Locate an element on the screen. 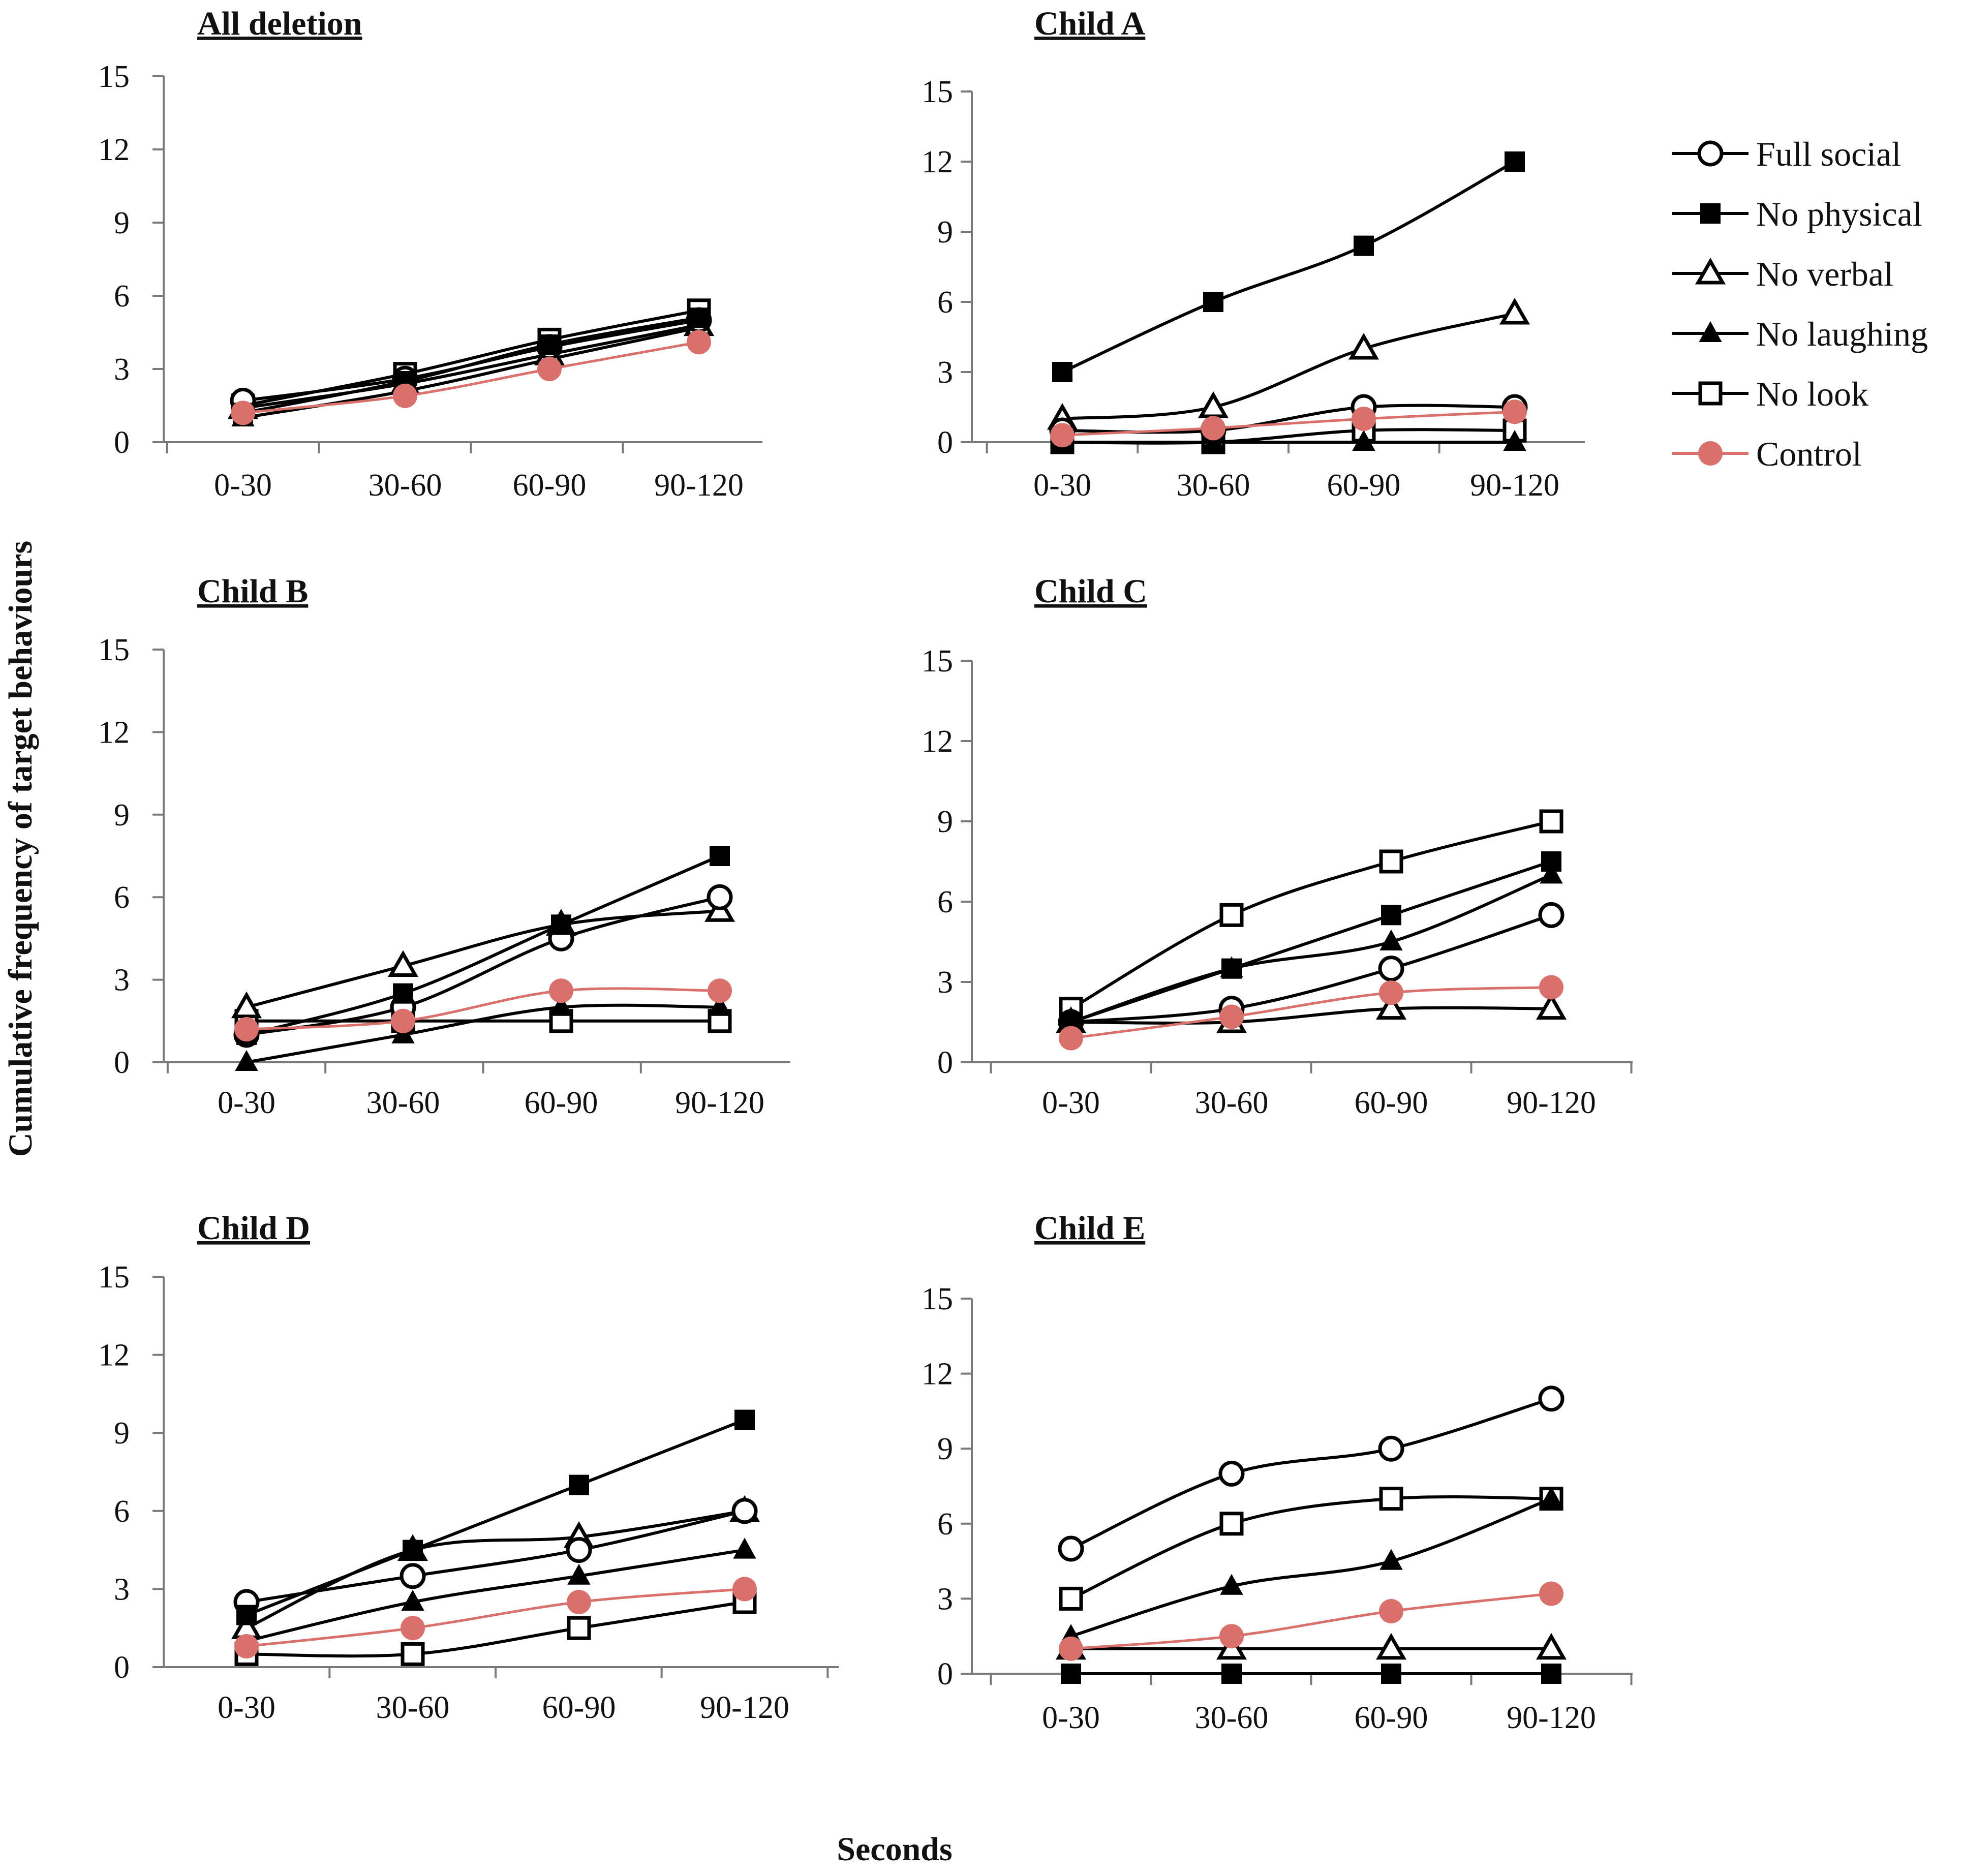 The image size is (1963, 1876). x-axis-label: Seconds is located at coordinates (894, 1849).